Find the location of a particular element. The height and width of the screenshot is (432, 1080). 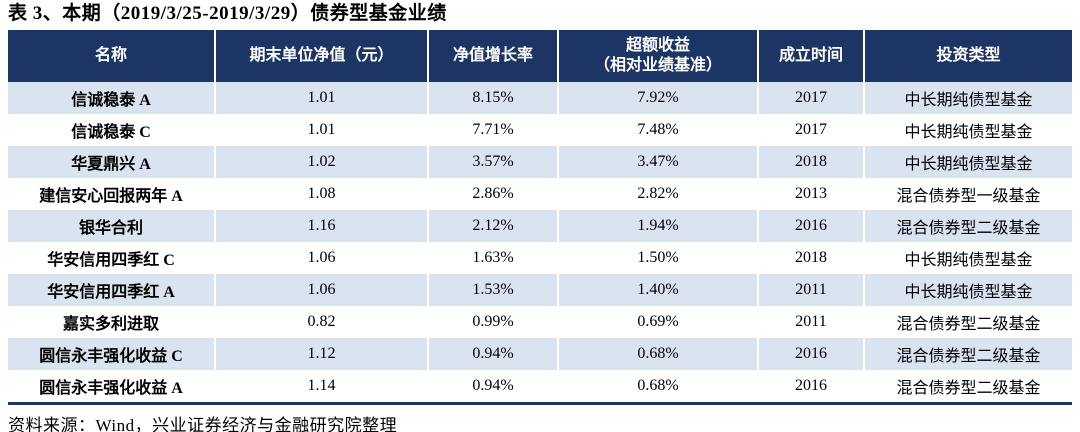

table-title: 表 3、本期（2019/3/25-2019/3/29）债券型基金业绩 is located at coordinates (227, 13).